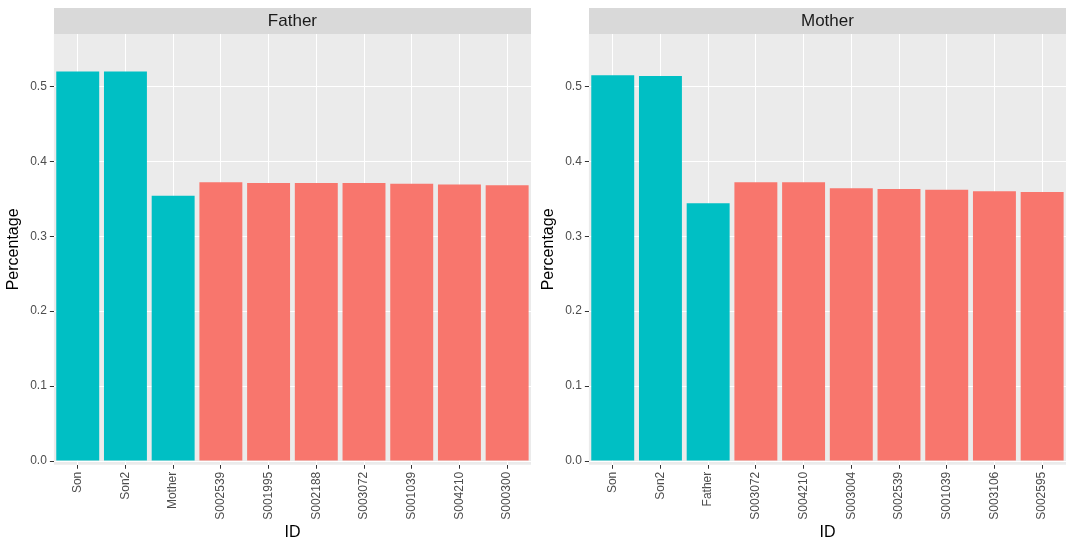 Image resolution: width=1070 pixels, height=542 pixels. Describe the element at coordinates (292, 21) in the screenshot. I see `chart-title: Father` at that location.